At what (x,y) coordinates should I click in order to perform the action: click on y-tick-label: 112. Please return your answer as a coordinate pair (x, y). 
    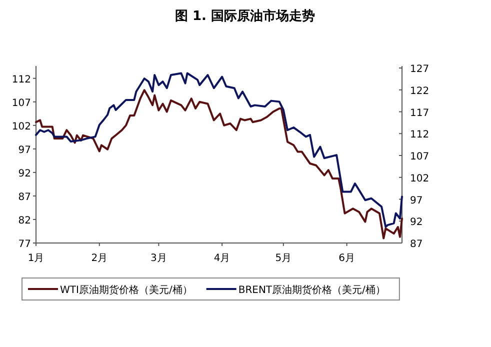
    Looking at the image, I should click on (21, 80).